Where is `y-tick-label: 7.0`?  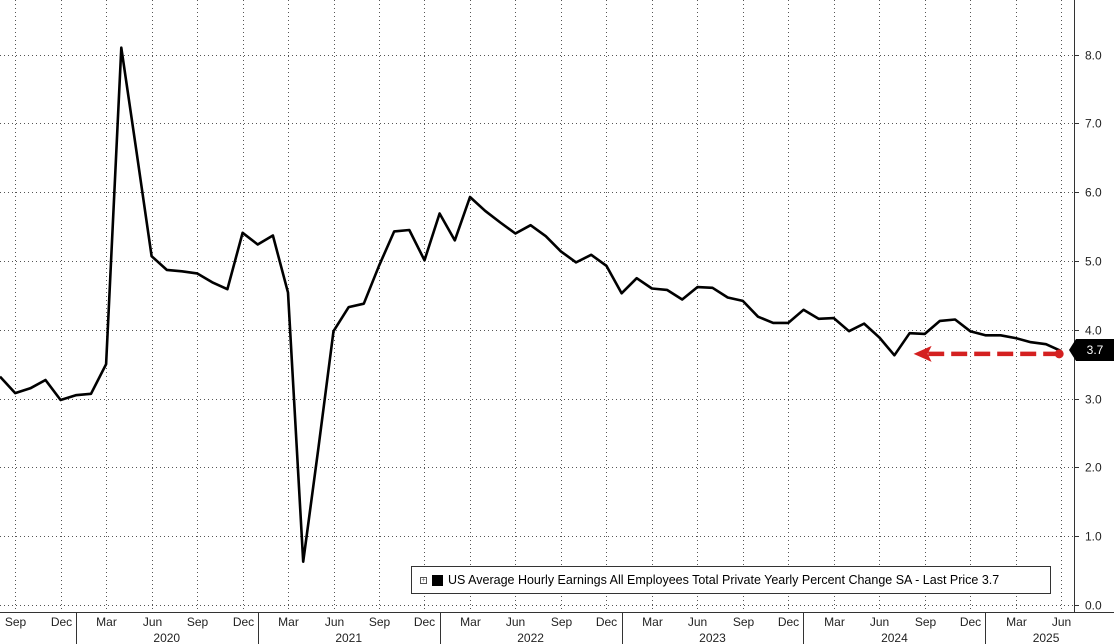 y-tick-label: 7.0 is located at coordinates (1093, 124).